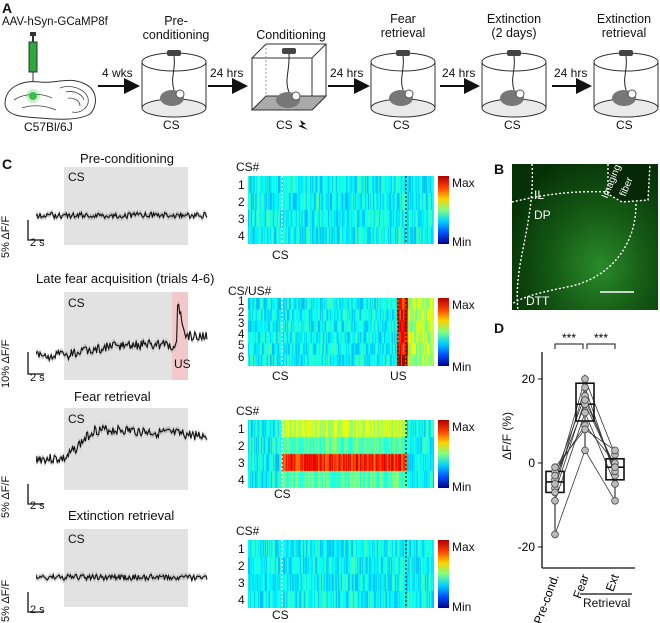 The width and height of the screenshot is (660, 623). What do you see at coordinates (6, 363) in the screenshot?
I see `dff-scale: 10% ΔF/F` at bounding box center [6, 363].